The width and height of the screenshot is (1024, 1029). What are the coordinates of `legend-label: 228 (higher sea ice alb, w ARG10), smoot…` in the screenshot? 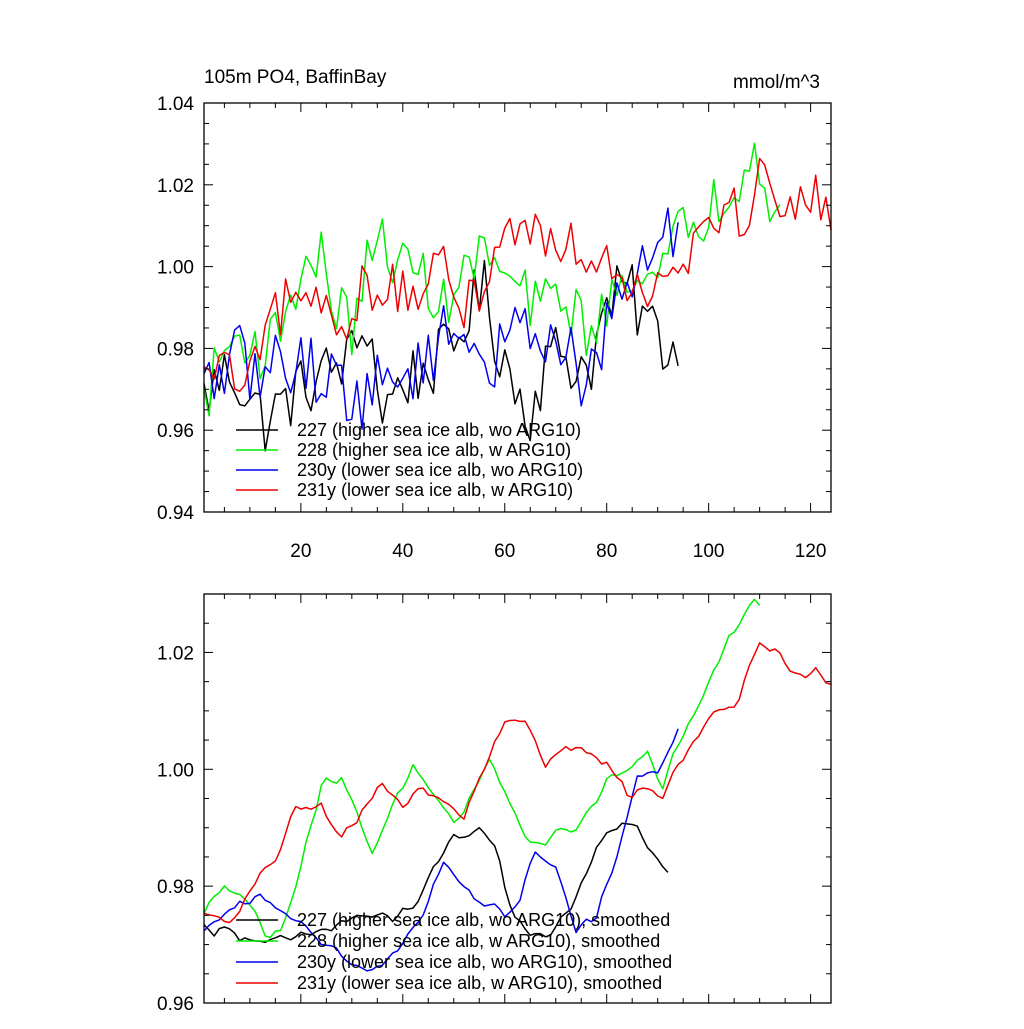 It's located at (478, 941).